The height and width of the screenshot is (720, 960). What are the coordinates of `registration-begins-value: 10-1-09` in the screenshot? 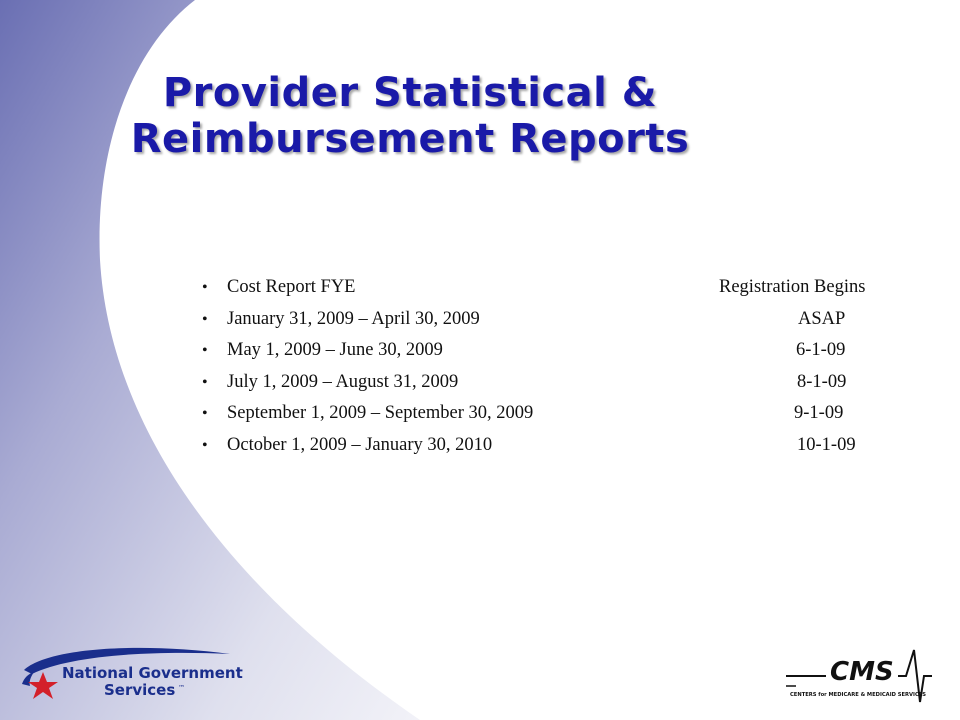 It's located at (826, 444).